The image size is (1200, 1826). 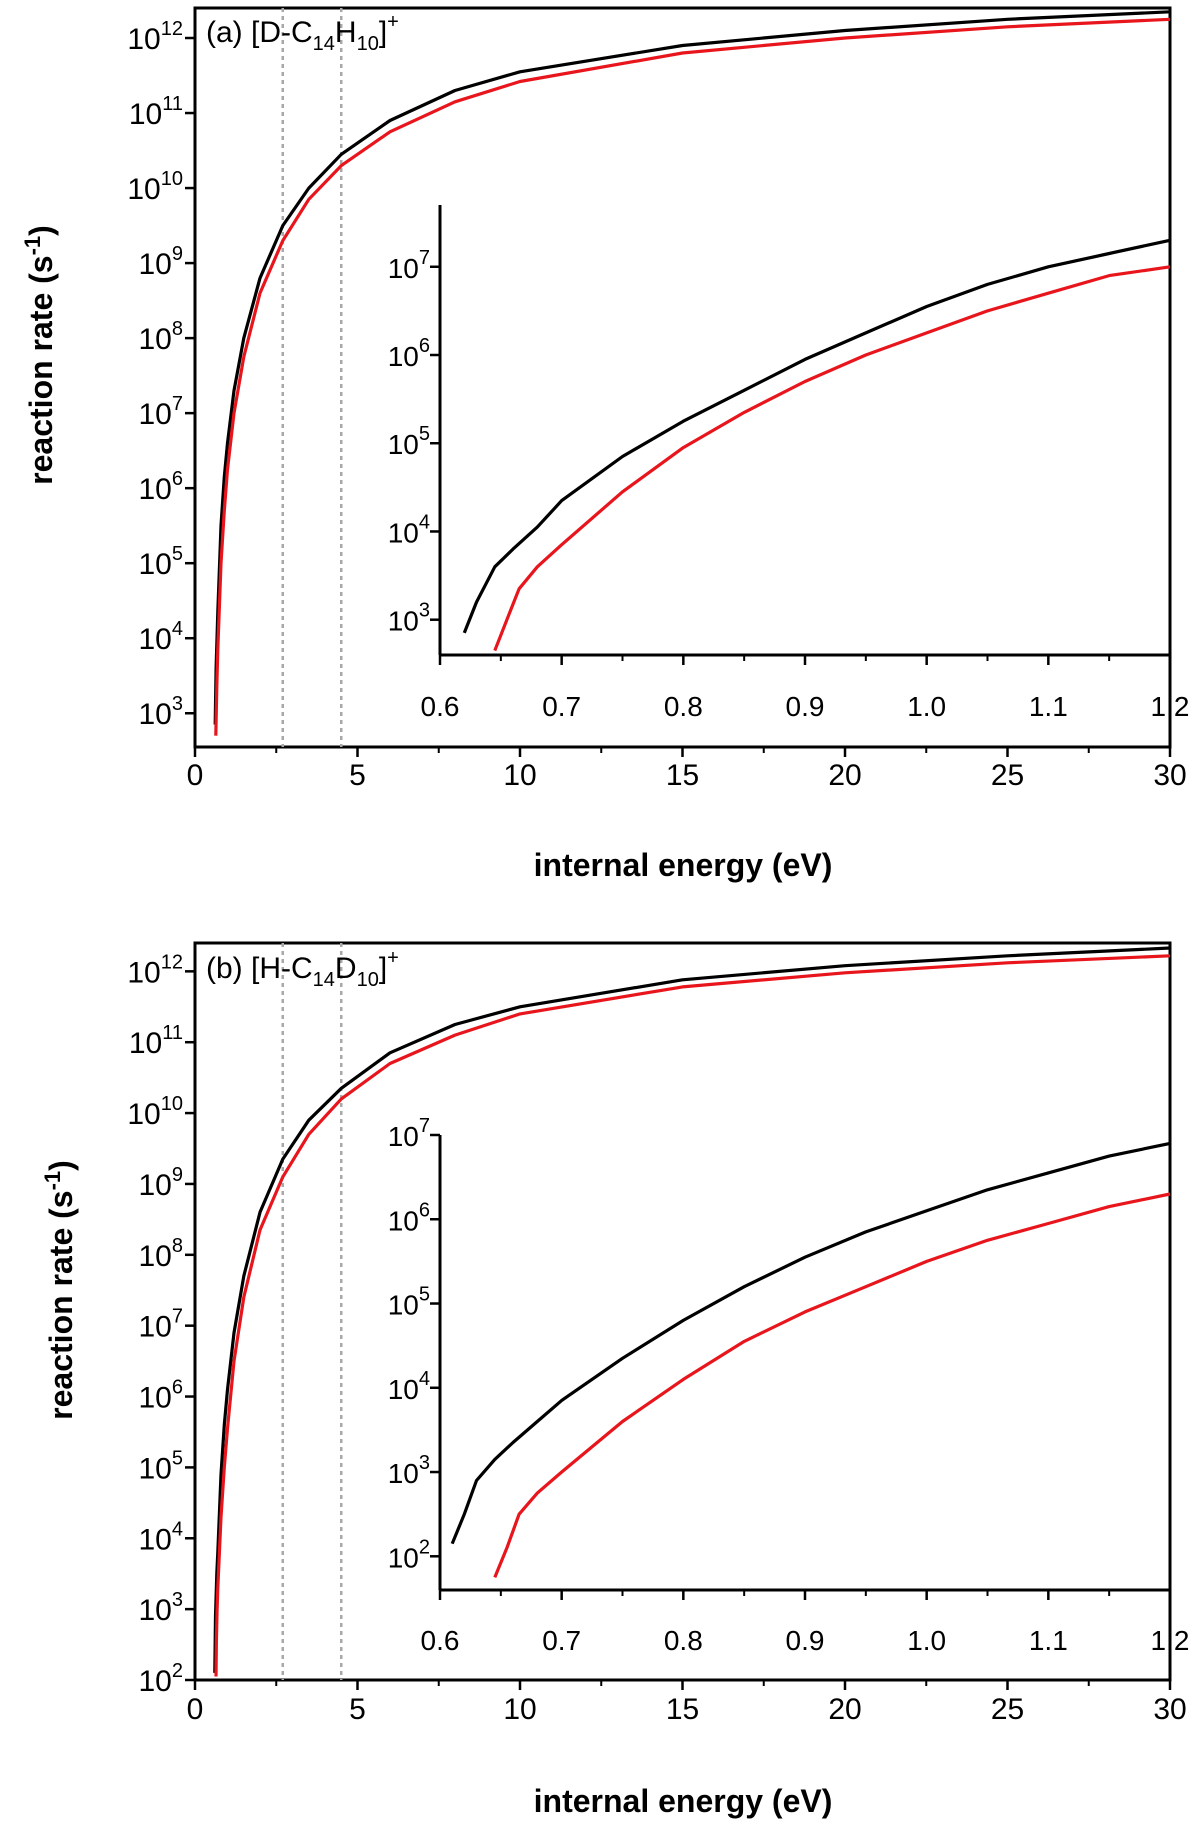 I want to click on y-axis-title-a-sup: -1, so click(x=32, y=246).